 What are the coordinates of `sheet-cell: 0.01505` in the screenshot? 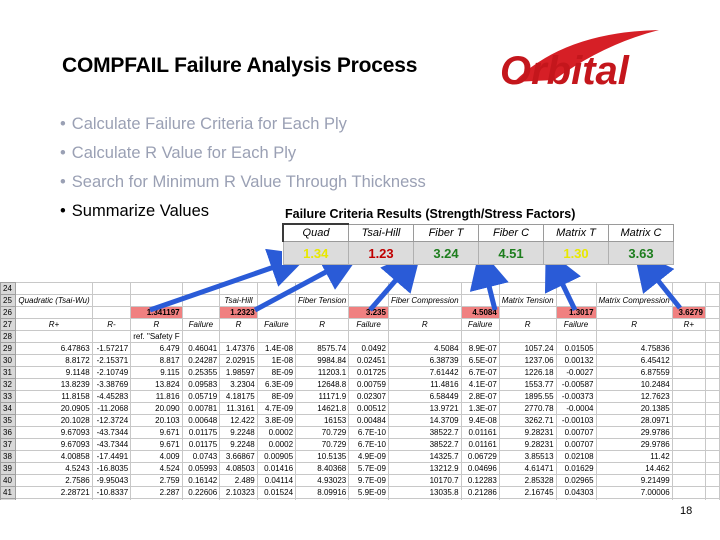 It's located at (576, 348).